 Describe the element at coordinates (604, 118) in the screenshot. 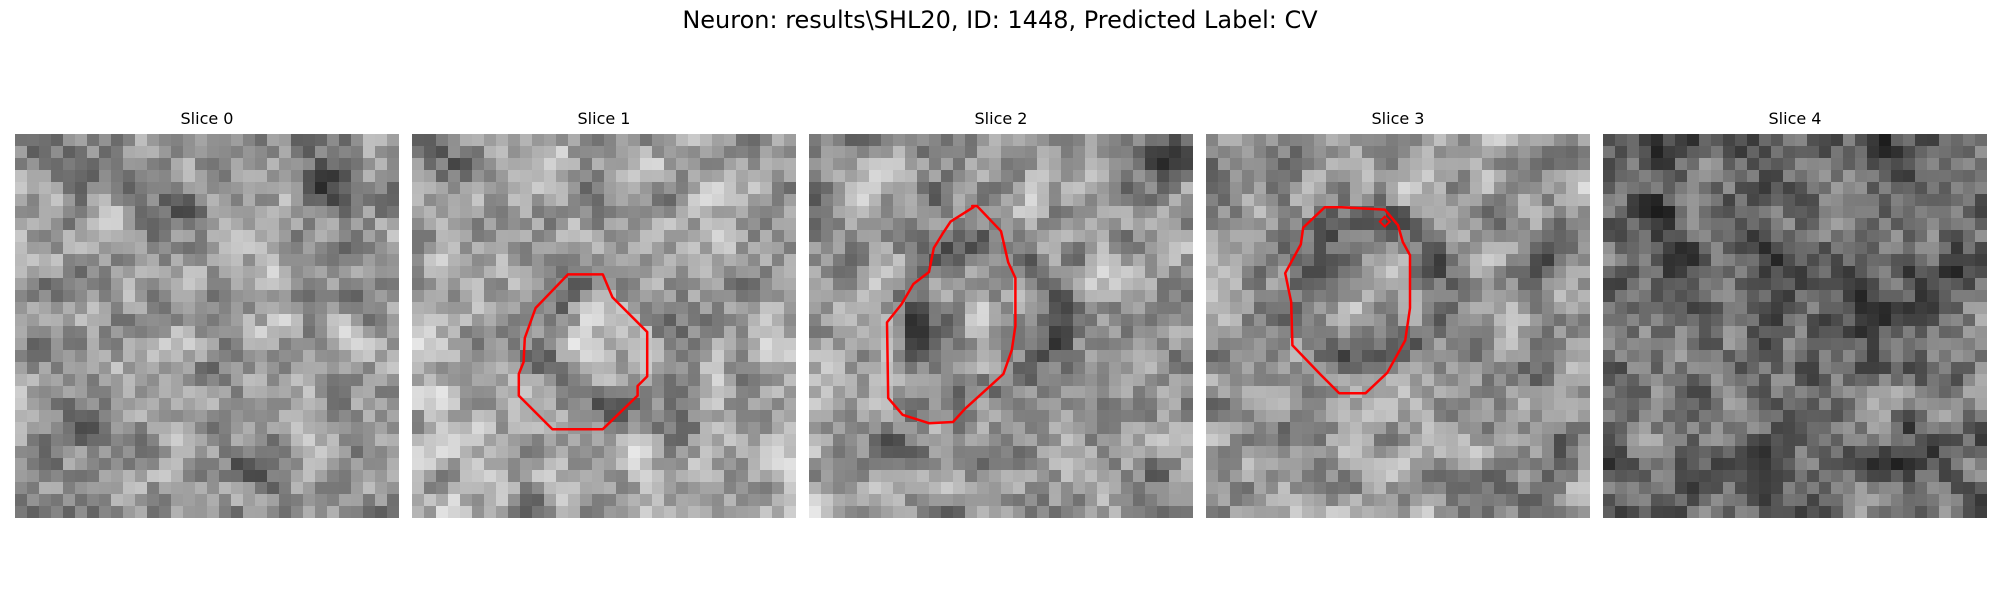

I see `slice-title-1: Slice 1` at that location.